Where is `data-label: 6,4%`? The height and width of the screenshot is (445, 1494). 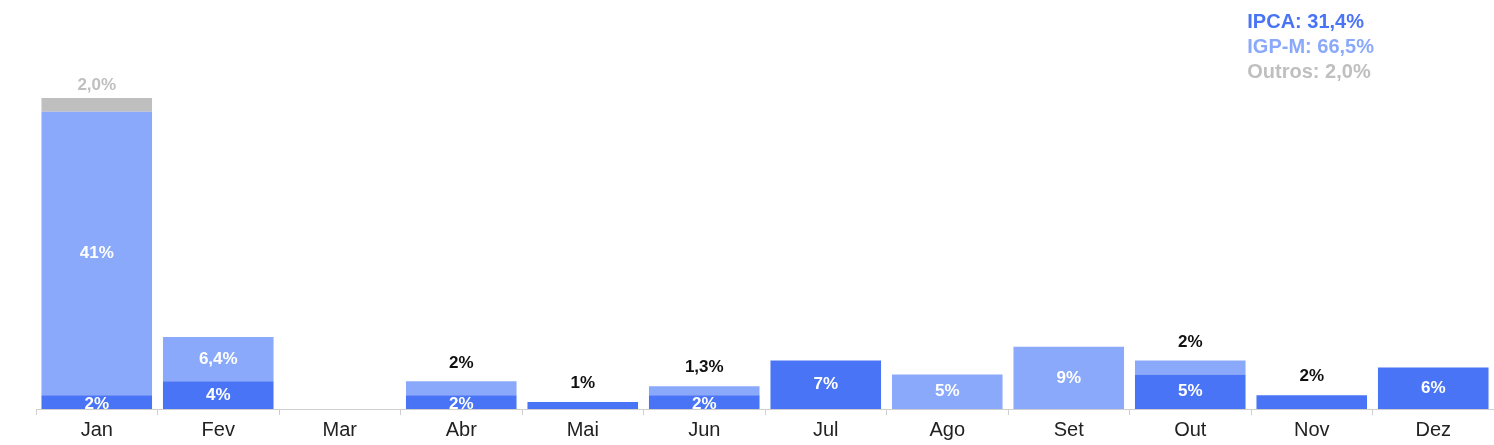
data-label: 6,4% is located at coordinates (218, 358).